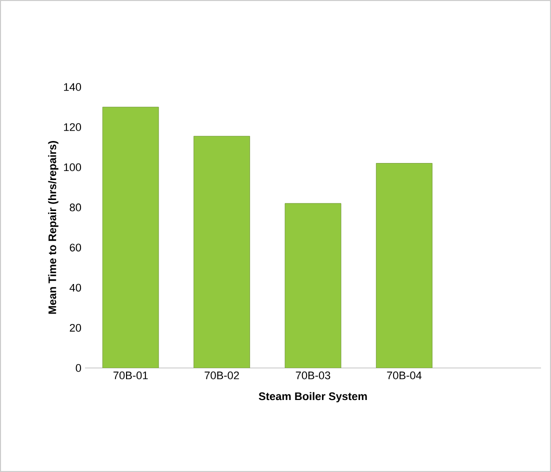 This screenshot has height=472, width=551. Describe the element at coordinates (79, 368) in the screenshot. I see `y-tick-label: 0` at that location.